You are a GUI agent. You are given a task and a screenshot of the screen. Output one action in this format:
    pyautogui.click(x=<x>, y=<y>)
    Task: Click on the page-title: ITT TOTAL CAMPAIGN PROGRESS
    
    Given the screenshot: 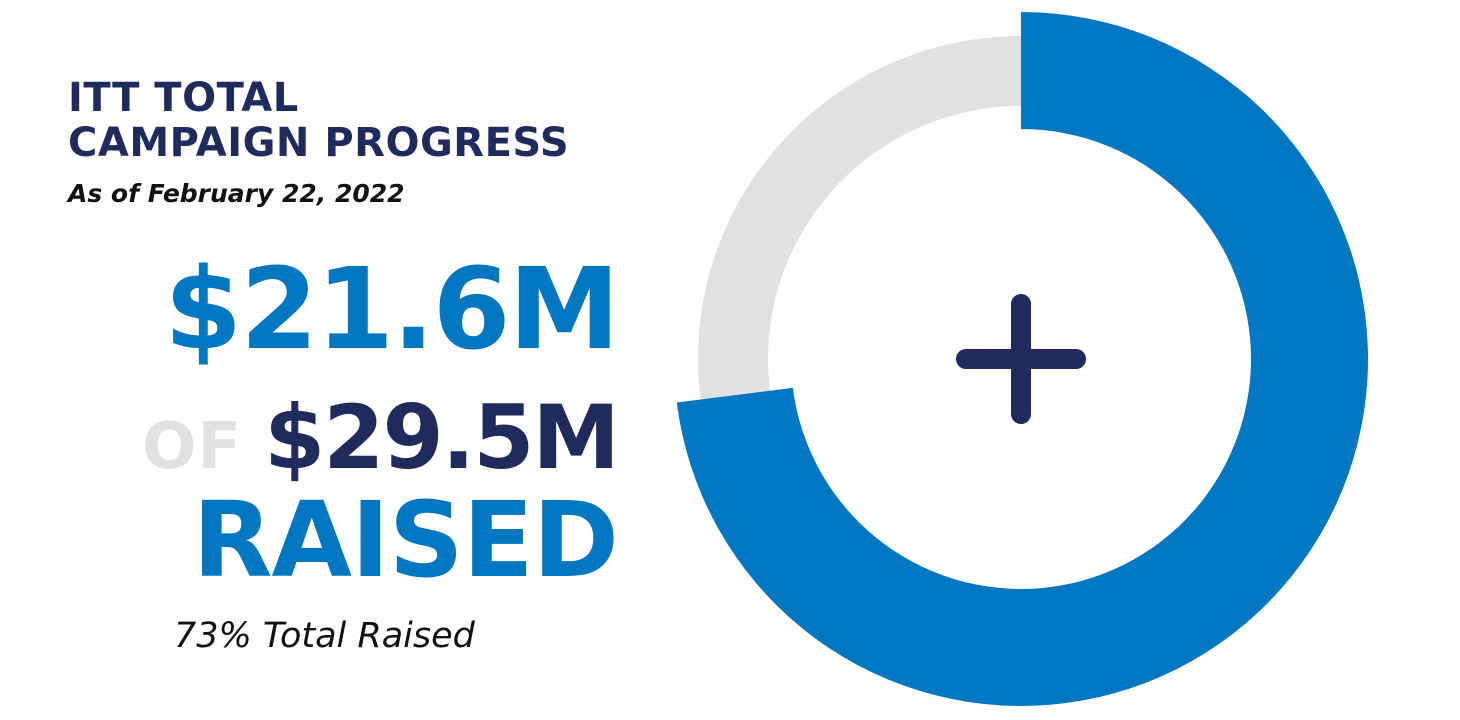 What is the action you would take?
    pyautogui.click(x=318, y=121)
    